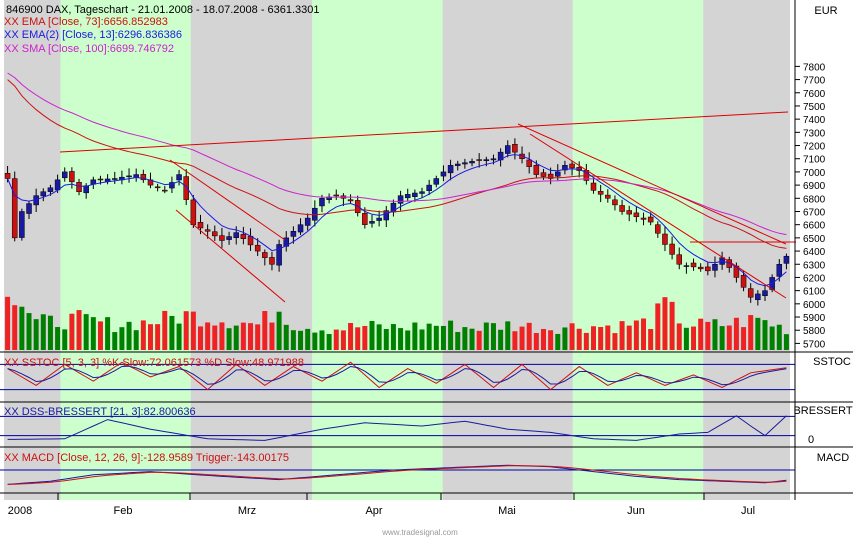 The width and height of the screenshot is (853, 542). Describe the element at coordinates (814, 67) in the screenshot. I see `y-tick-label: 7800` at that location.